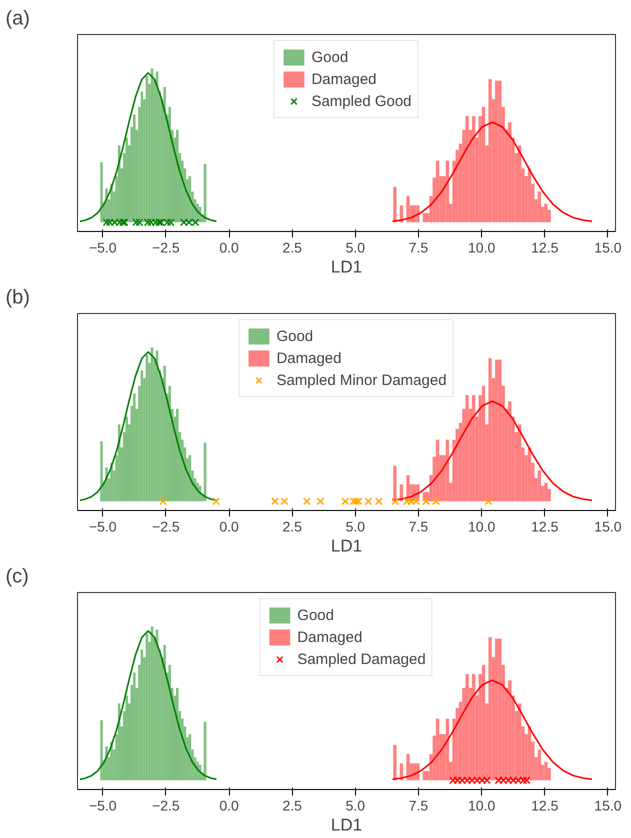 This screenshot has width=631, height=838. What do you see at coordinates (361, 659) in the screenshot?
I see `legend-label: Sampled Damaged` at bounding box center [361, 659].